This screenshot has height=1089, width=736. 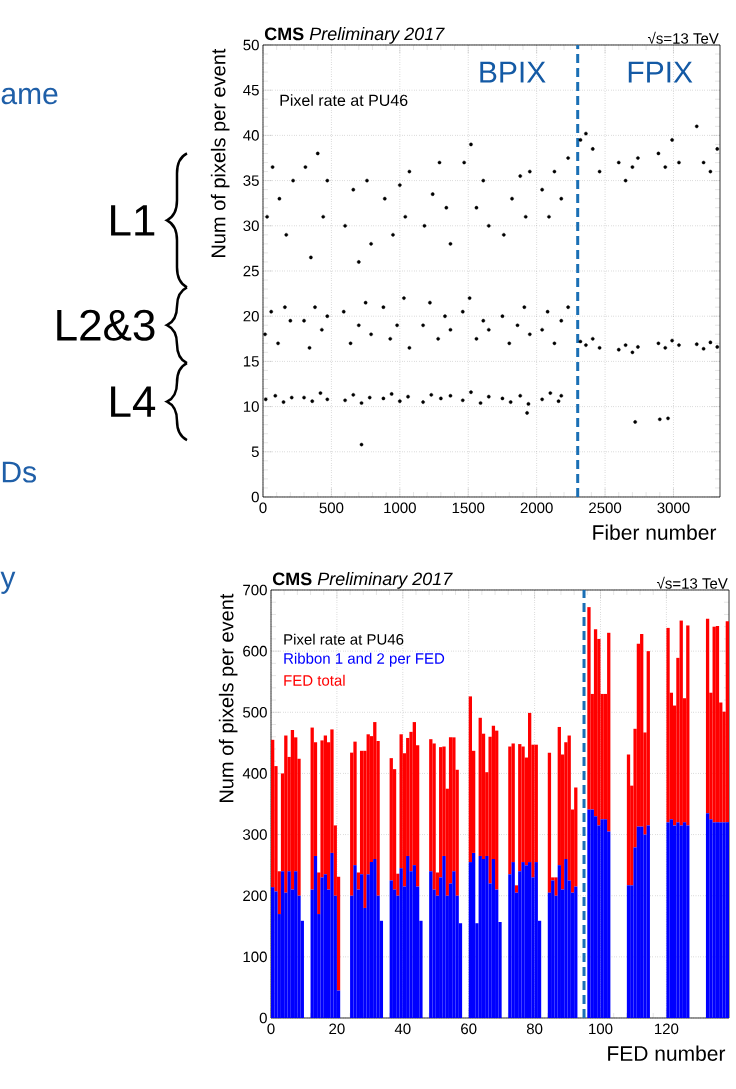 What do you see at coordinates (331, 508) in the screenshot?
I see `x-tick-label: 500` at bounding box center [331, 508].